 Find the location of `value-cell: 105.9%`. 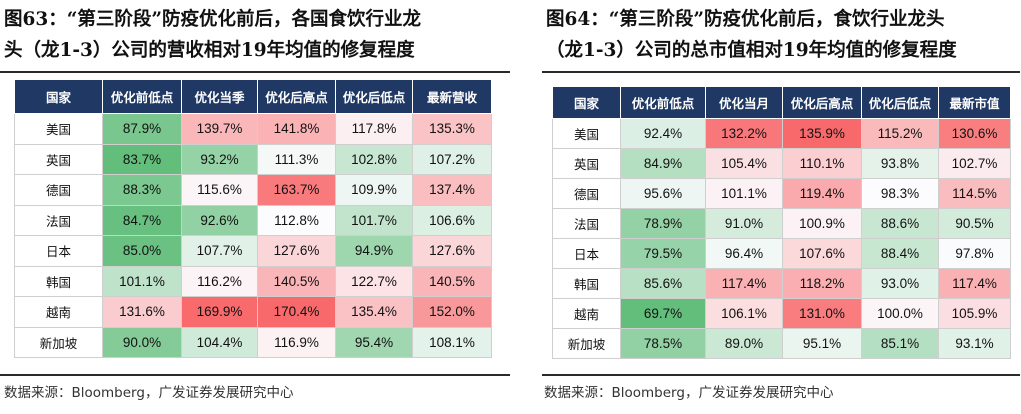

value-cell: 105.9% is located at coordinates (974, 313).